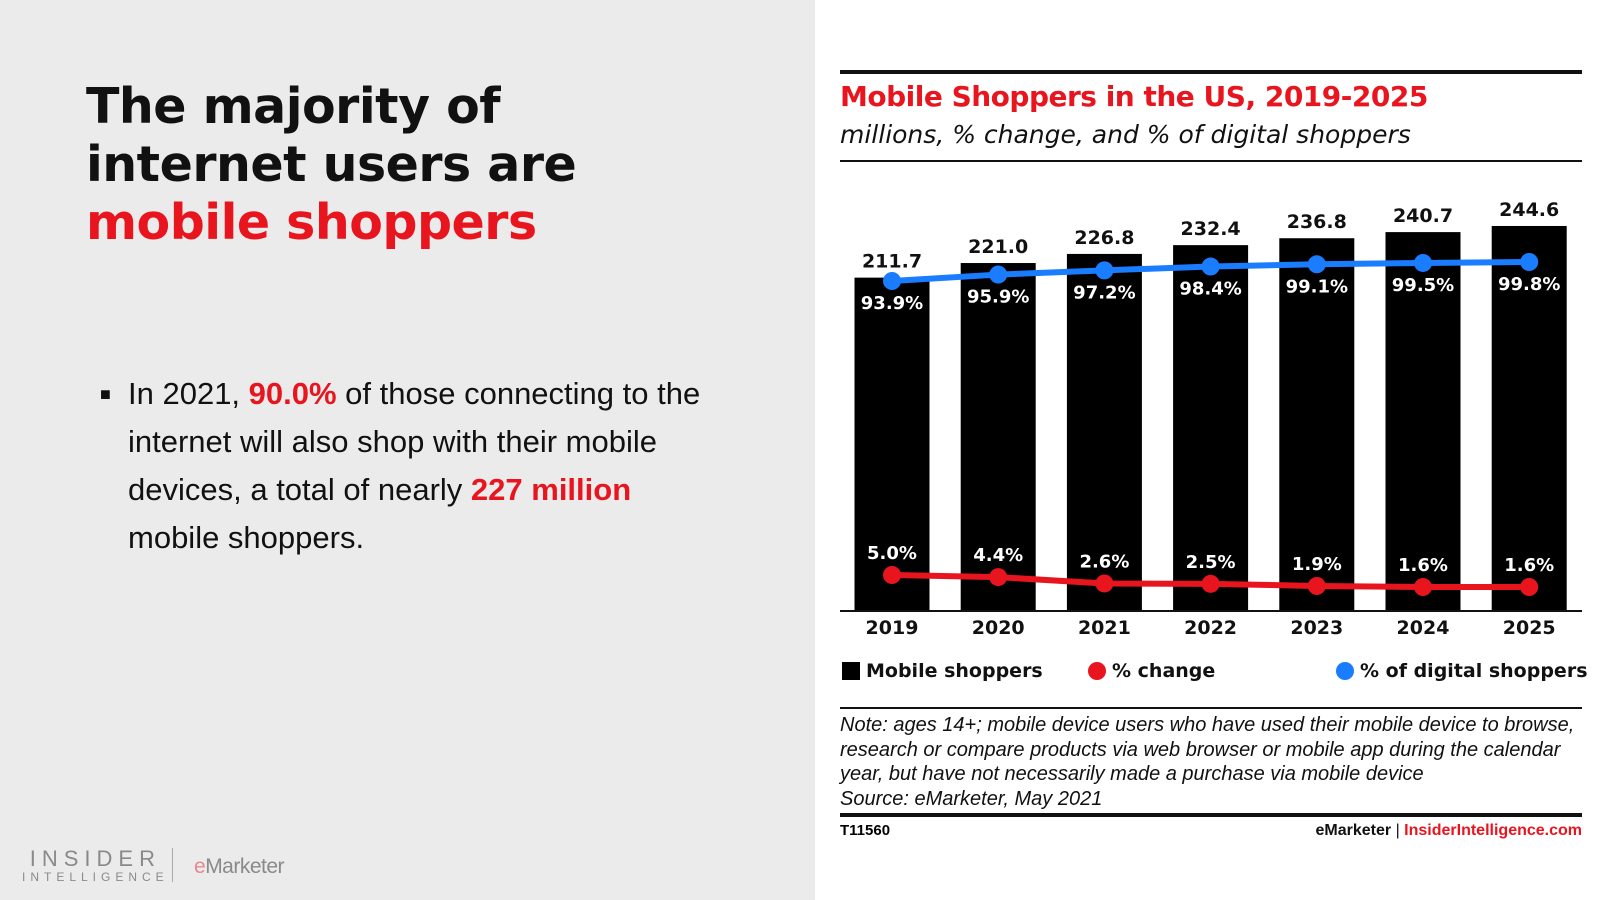 This screenshot has width=1600, height=900. What do you see at coordinates (311, 222) in the screenshot?
I see `headline-highlight: mobile shoppers` at bounding box center [311, 222].